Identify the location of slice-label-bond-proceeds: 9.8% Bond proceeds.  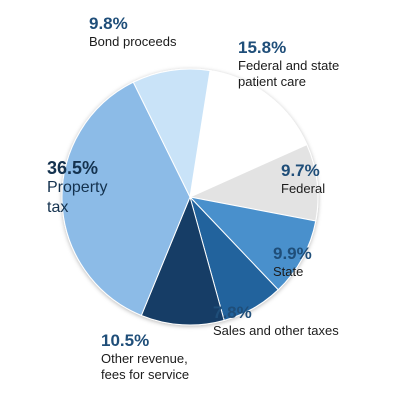
(132, 32).